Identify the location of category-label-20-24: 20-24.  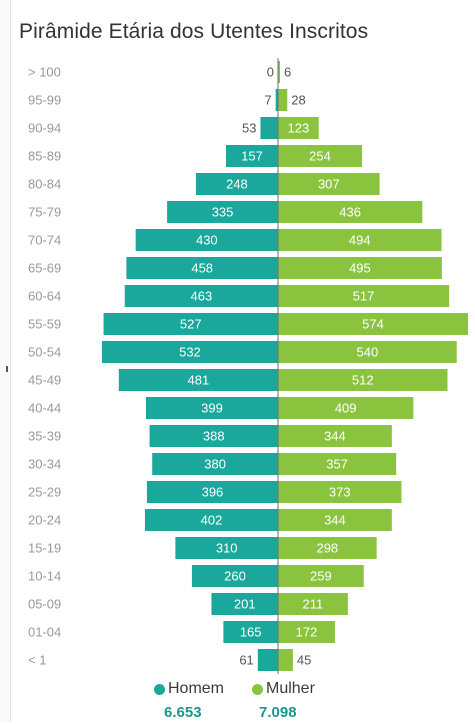
(44, 520).